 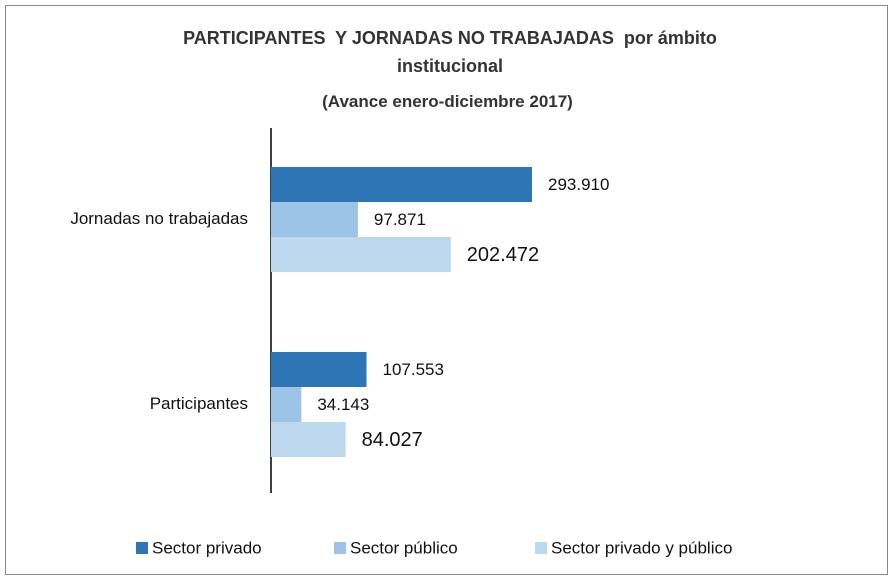 I want to click on value-label: 84.027, so click(x=392, y=440).